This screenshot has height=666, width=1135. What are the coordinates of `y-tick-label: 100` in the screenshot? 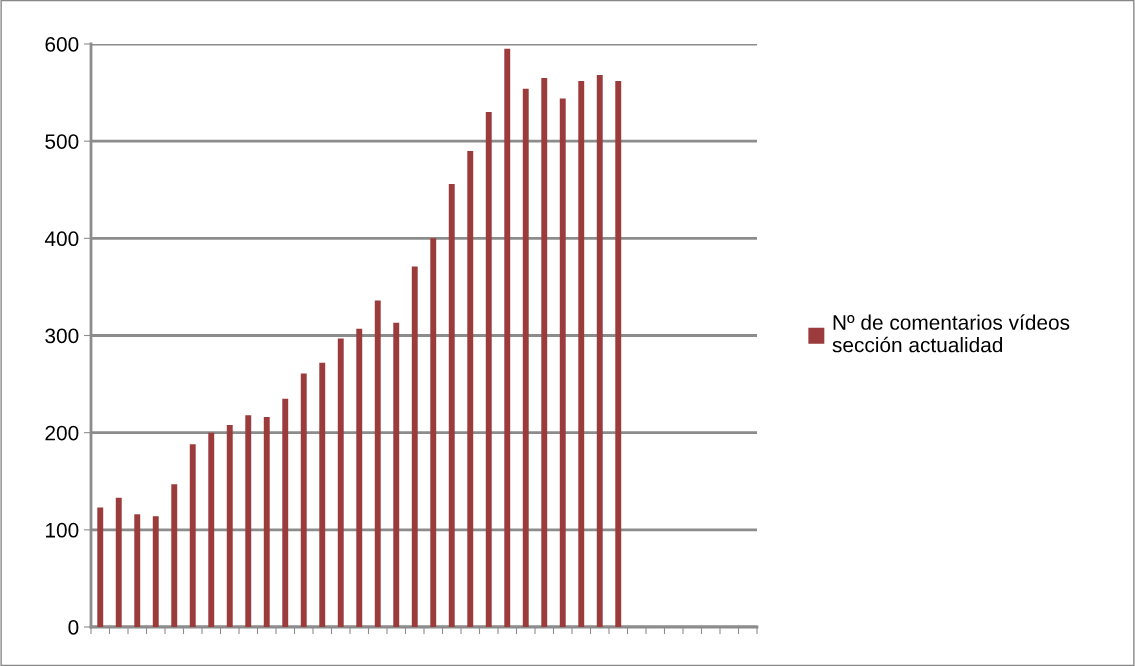 It's located at (62, 530).